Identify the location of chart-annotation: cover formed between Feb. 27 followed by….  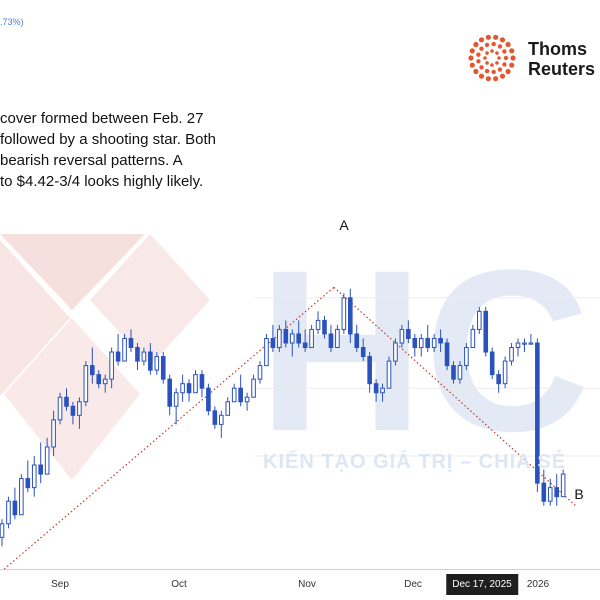
(150, 150).